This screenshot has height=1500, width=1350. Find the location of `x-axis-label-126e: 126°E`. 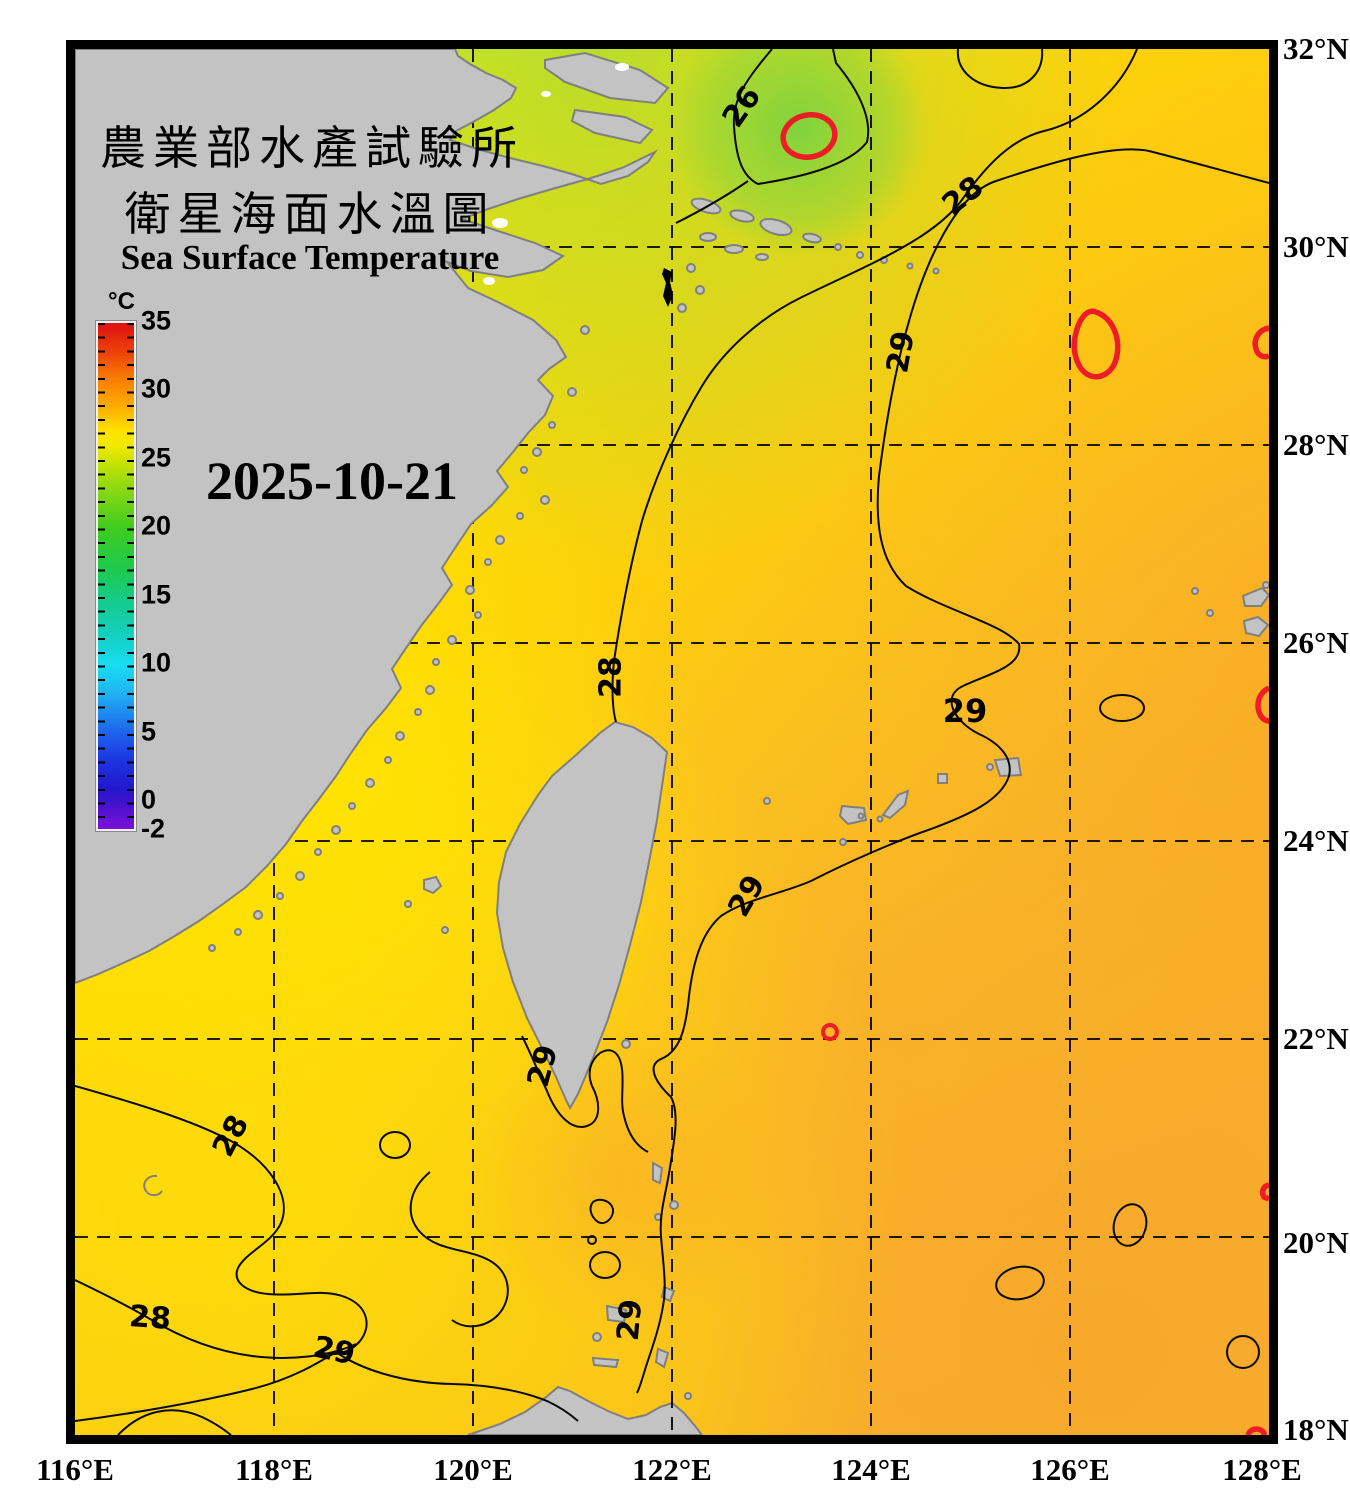

x-axis-label-126e: 126°E is located at coordinates (1070, 1469).